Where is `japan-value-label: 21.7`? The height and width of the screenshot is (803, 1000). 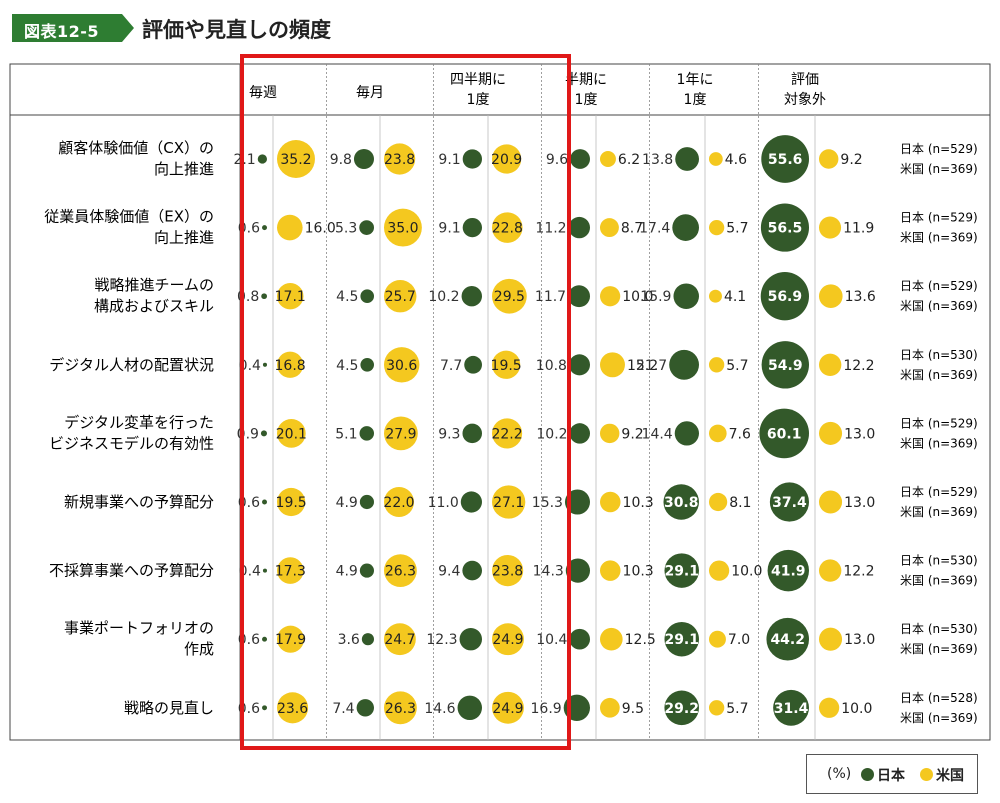 japan-value-label: 21.7 is located at coordinates (651, 366).